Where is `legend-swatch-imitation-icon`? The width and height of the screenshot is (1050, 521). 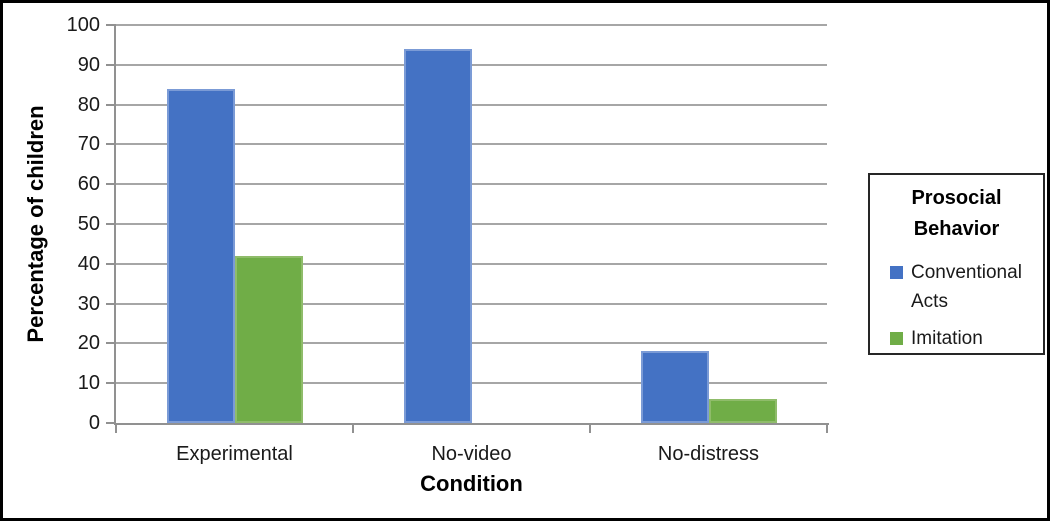 legend-swatch-imitation-icon is located at coordinates (896, 338).